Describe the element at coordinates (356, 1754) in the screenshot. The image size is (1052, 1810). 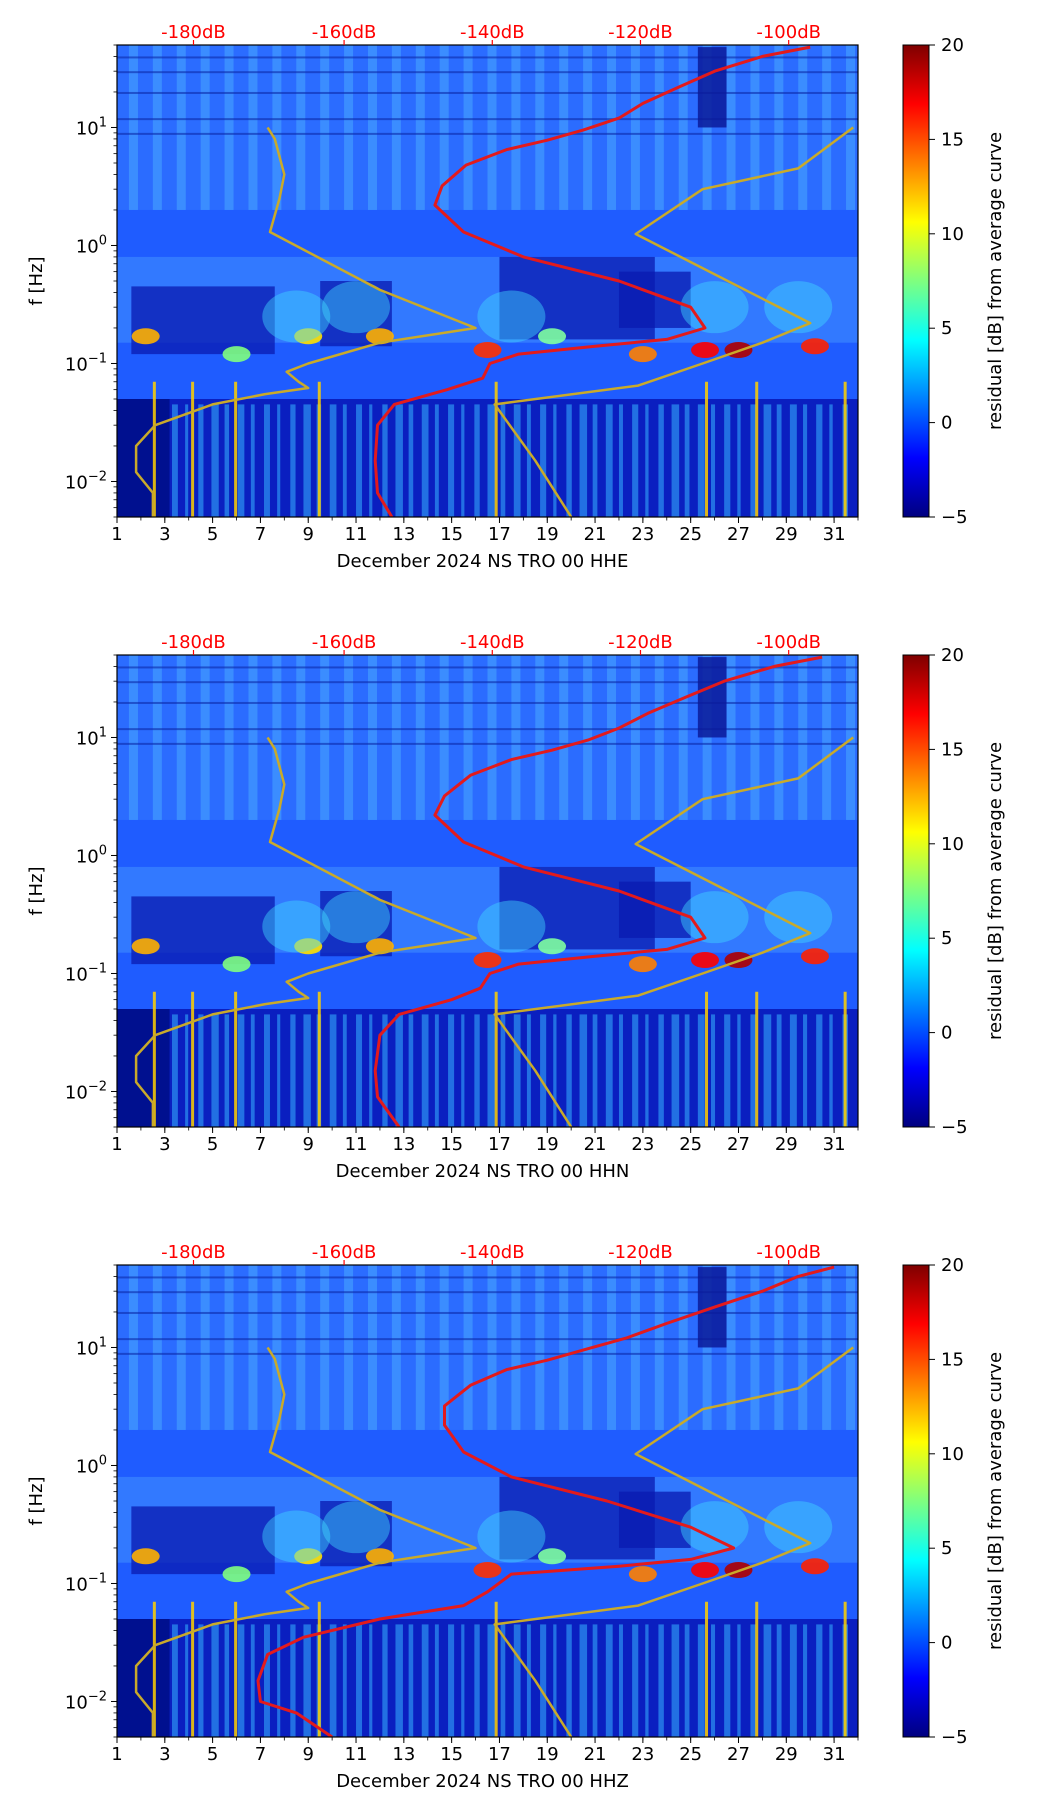
I see `x-tick-label: 11` at that location.